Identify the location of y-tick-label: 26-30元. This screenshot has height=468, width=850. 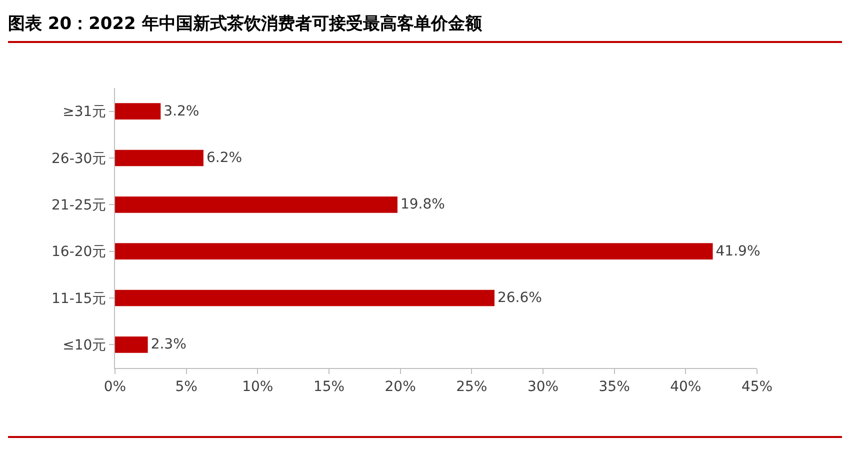
(79, 158).